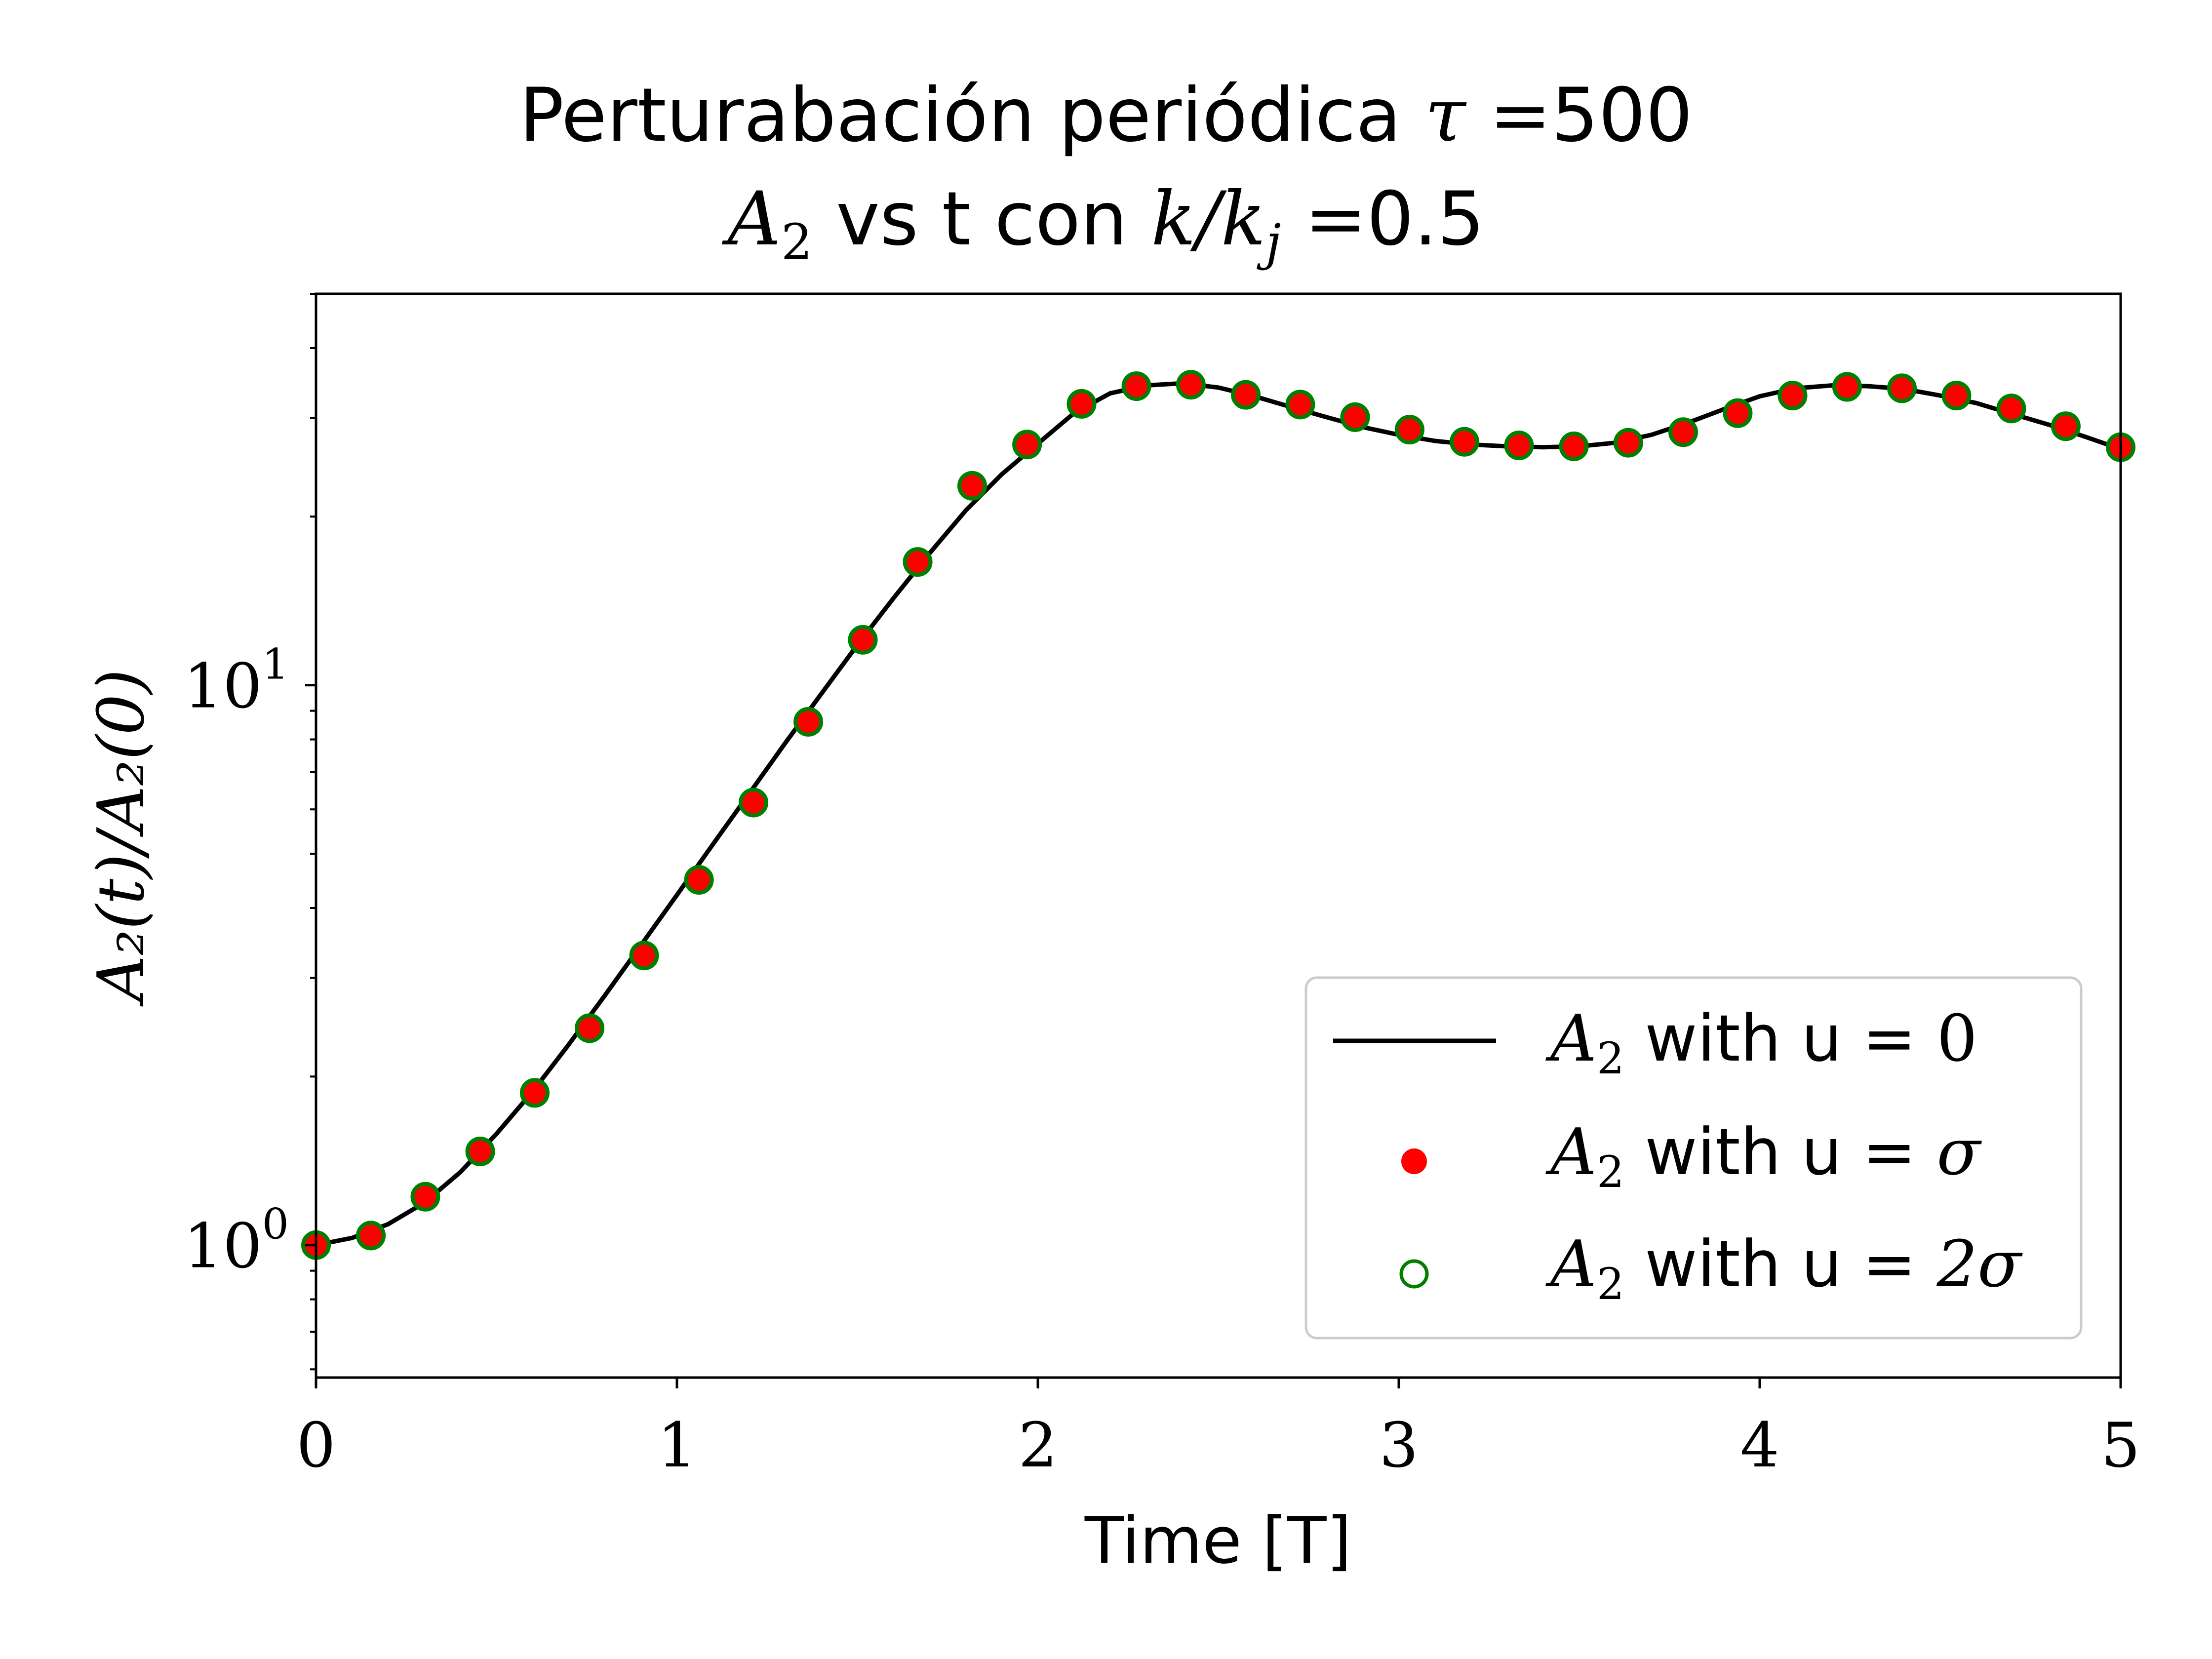  Describe the element at coordinates (1414, 1161) in the screenshot. I see `legend-red-marker` at that location.